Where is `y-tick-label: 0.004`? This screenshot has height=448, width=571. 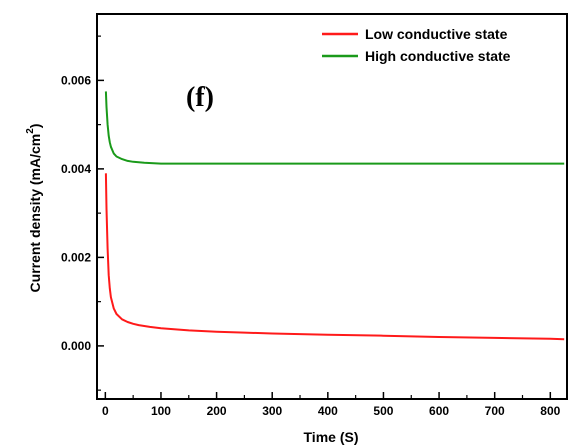 y-tick-label: 0.004 is located at coordinates (76, 169).